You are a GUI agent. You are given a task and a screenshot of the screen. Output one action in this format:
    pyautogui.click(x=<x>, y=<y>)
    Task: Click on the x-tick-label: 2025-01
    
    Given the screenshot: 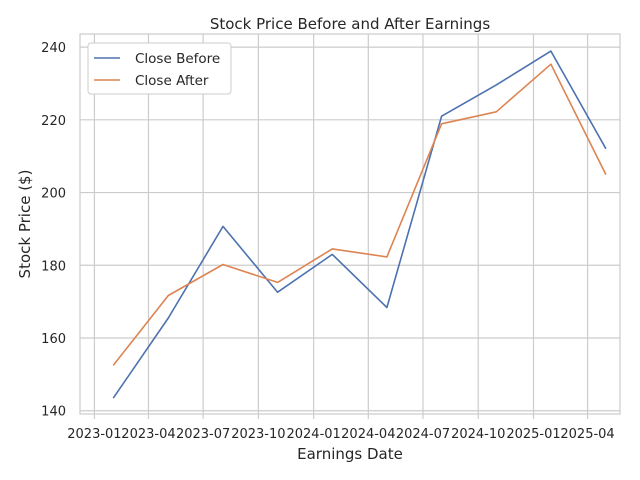 What is the action you would take?
    pyautogui.click(x=533, y=434)
    